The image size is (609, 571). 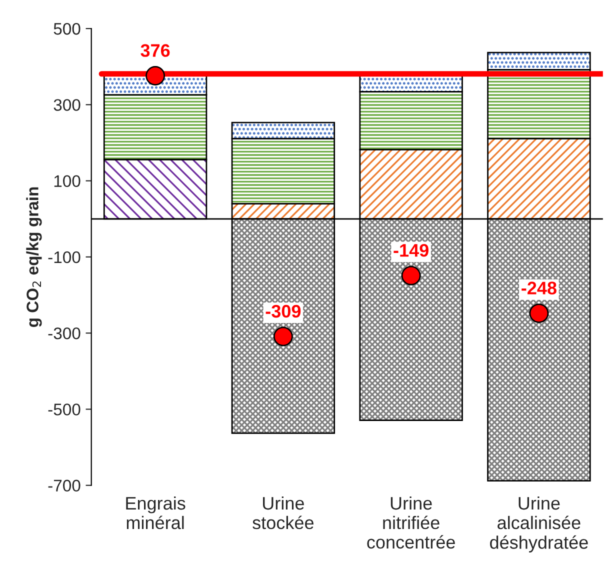 What do you see at coordinates (411, 522) in the screenshot?
I see `x-tick-label: Urine nitrifiée concentrée` at bounding box center [411, 522].